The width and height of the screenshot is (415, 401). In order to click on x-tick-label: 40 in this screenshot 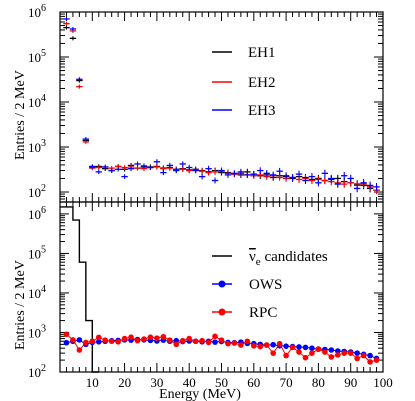, I will do `click(189, 382)`.